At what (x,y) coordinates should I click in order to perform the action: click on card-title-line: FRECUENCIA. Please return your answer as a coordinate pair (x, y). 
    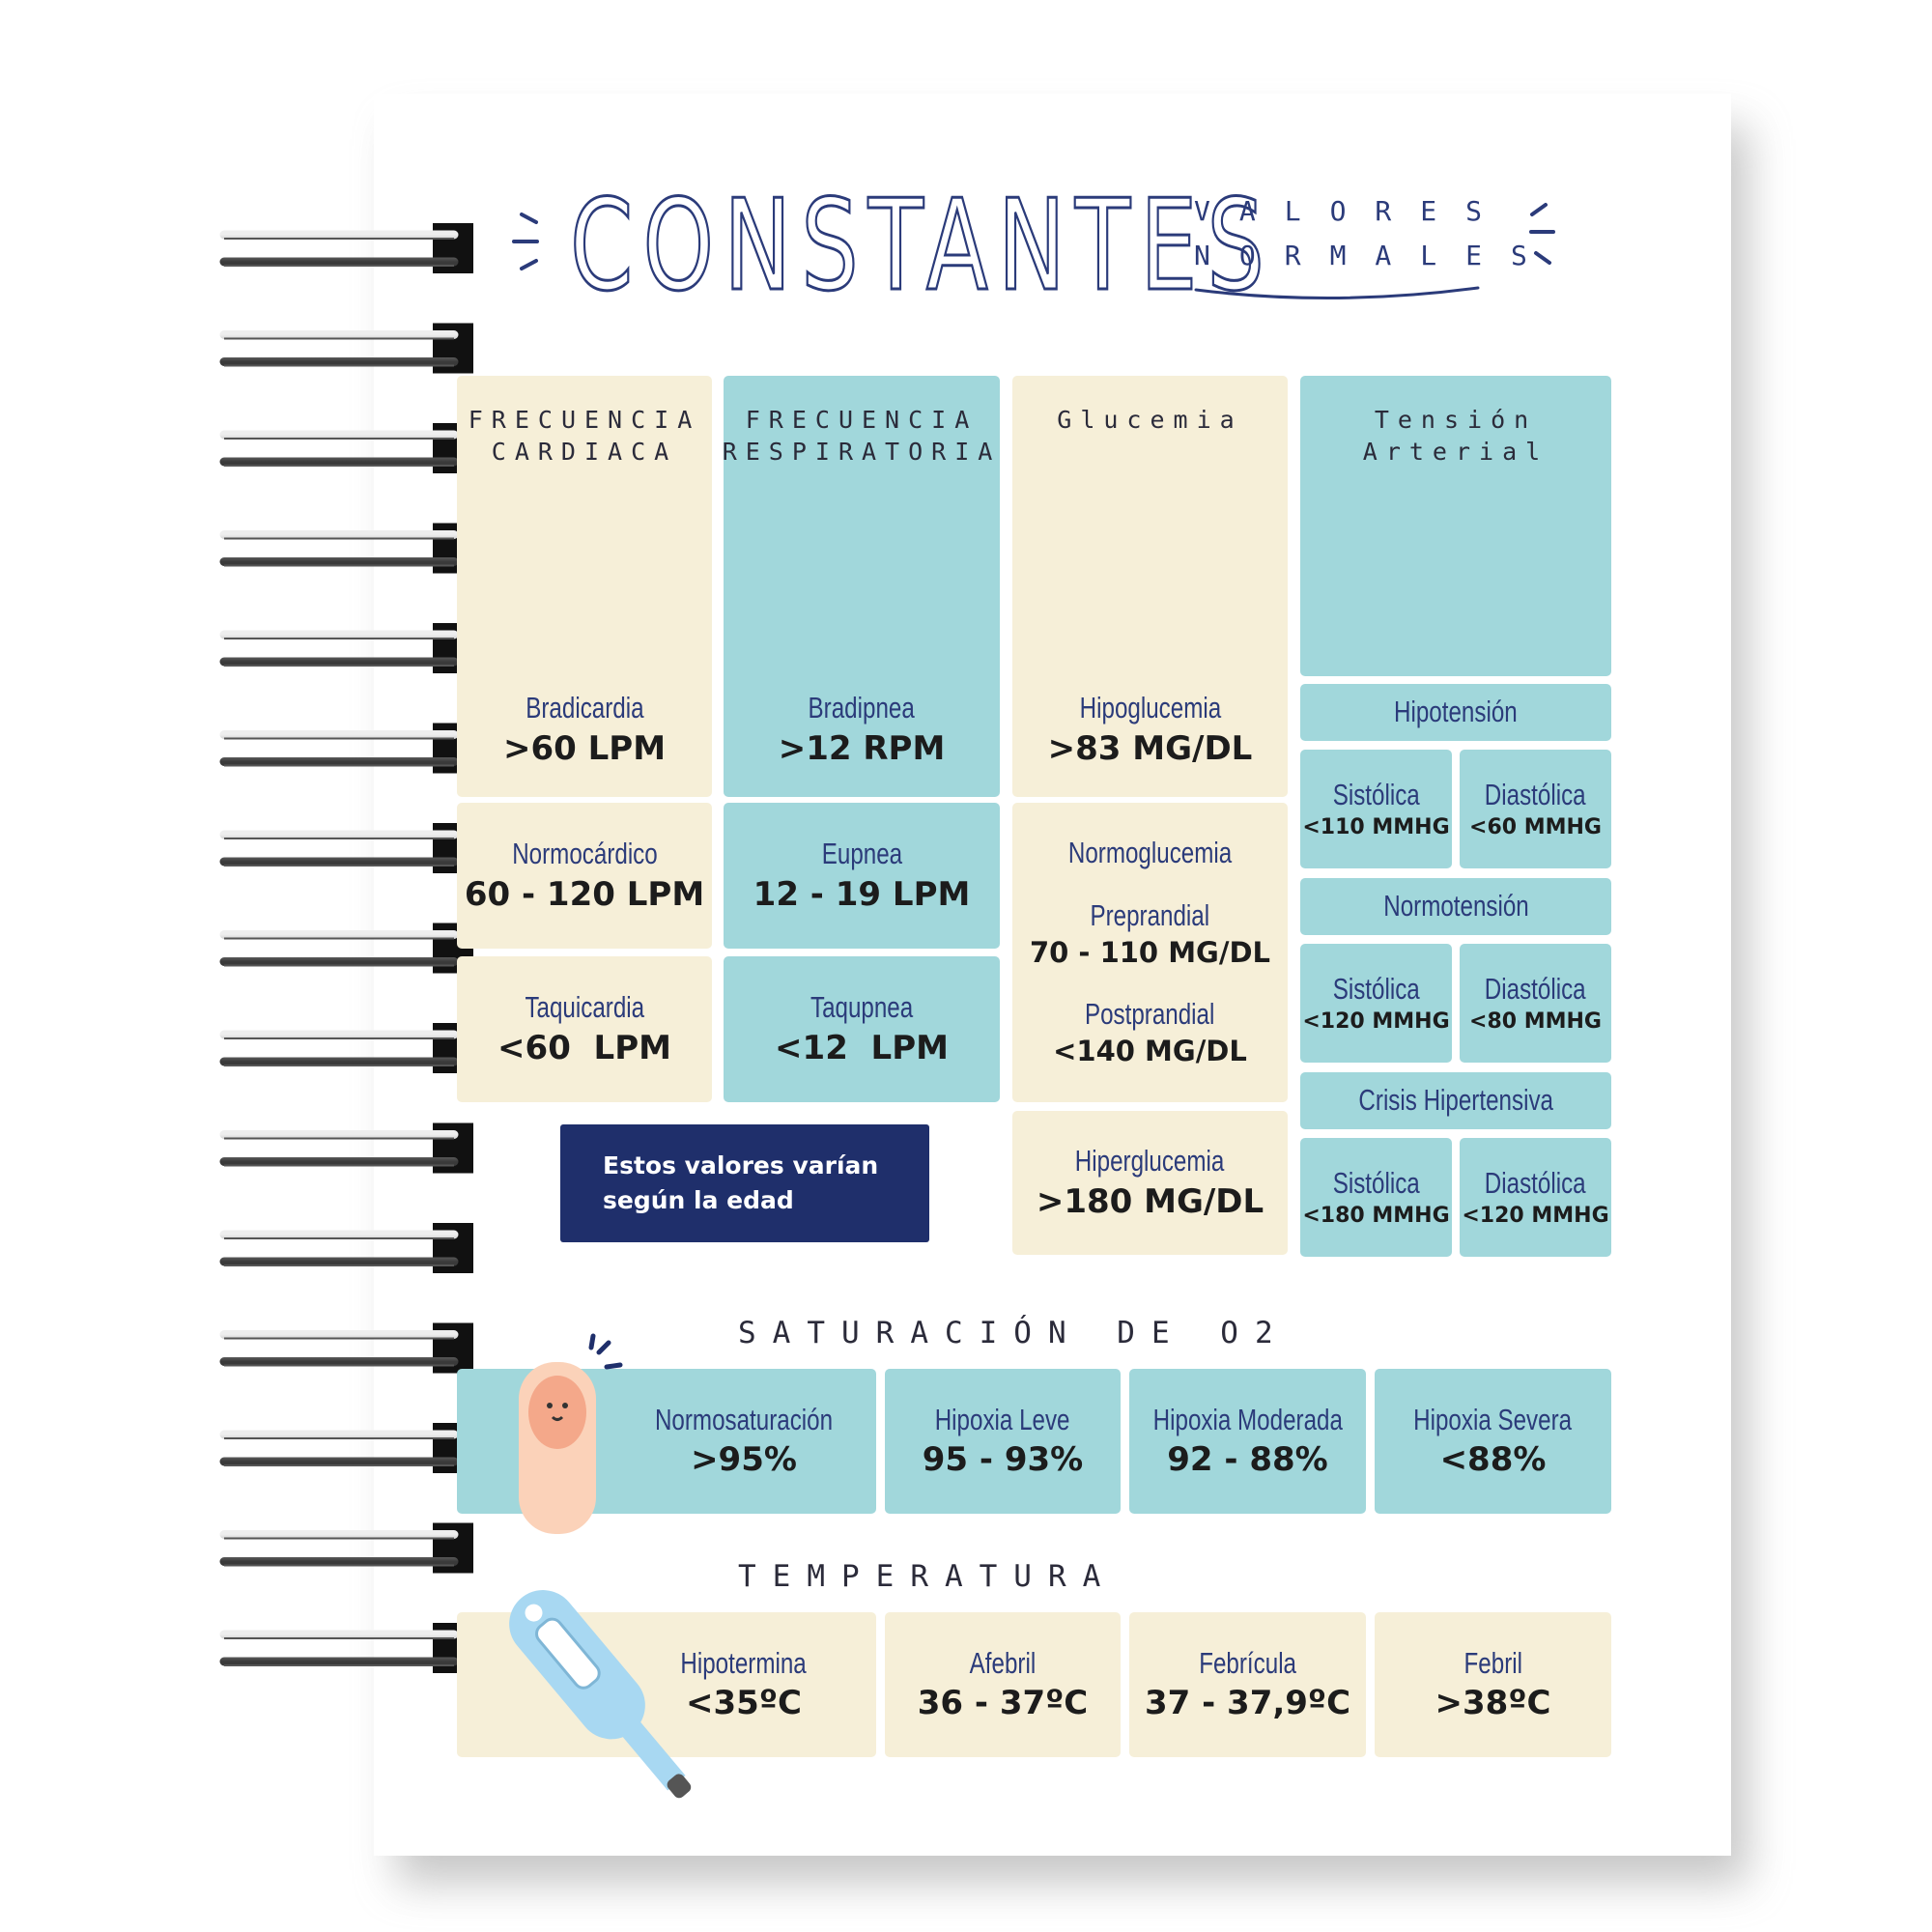
    Looking at the image, I should click on (584, 420).